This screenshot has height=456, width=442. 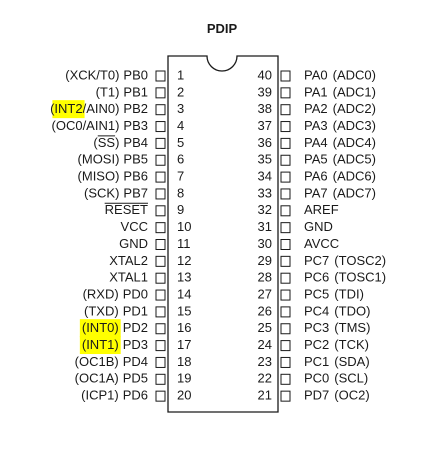 What do you see at coordinates (184, 226) in the screenshot?
I see `pin-number: 10` at bounding box center [184, 226].